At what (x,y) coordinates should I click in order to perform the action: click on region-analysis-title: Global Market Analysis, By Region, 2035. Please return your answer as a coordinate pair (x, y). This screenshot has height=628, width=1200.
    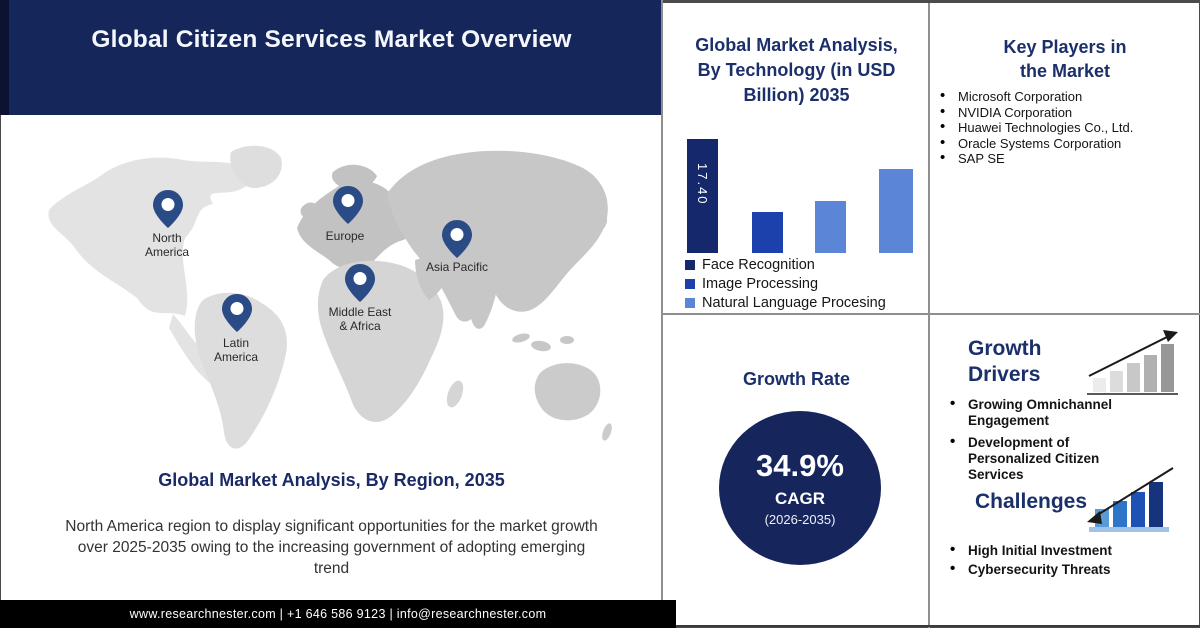
    Looking at the image, I should click on (331, 480).